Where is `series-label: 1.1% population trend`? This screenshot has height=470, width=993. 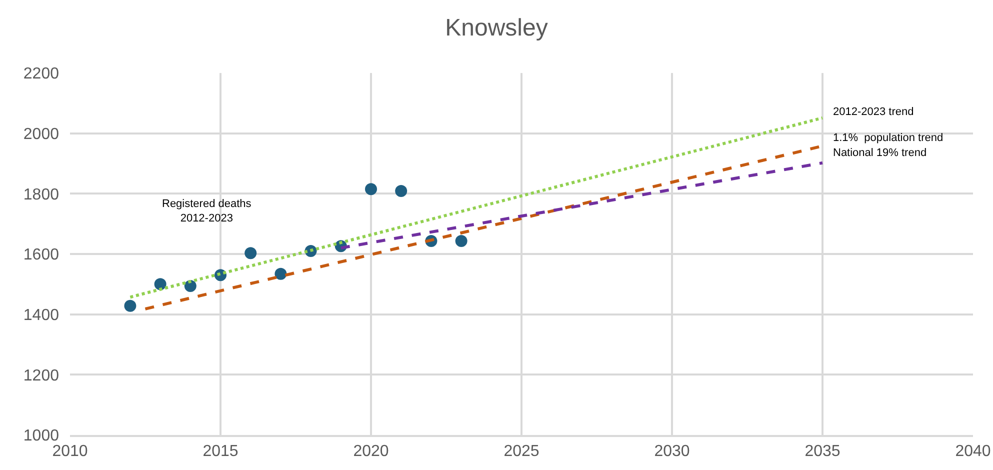 series-label: 1.1% population trend is located at coordinates (888, 138).